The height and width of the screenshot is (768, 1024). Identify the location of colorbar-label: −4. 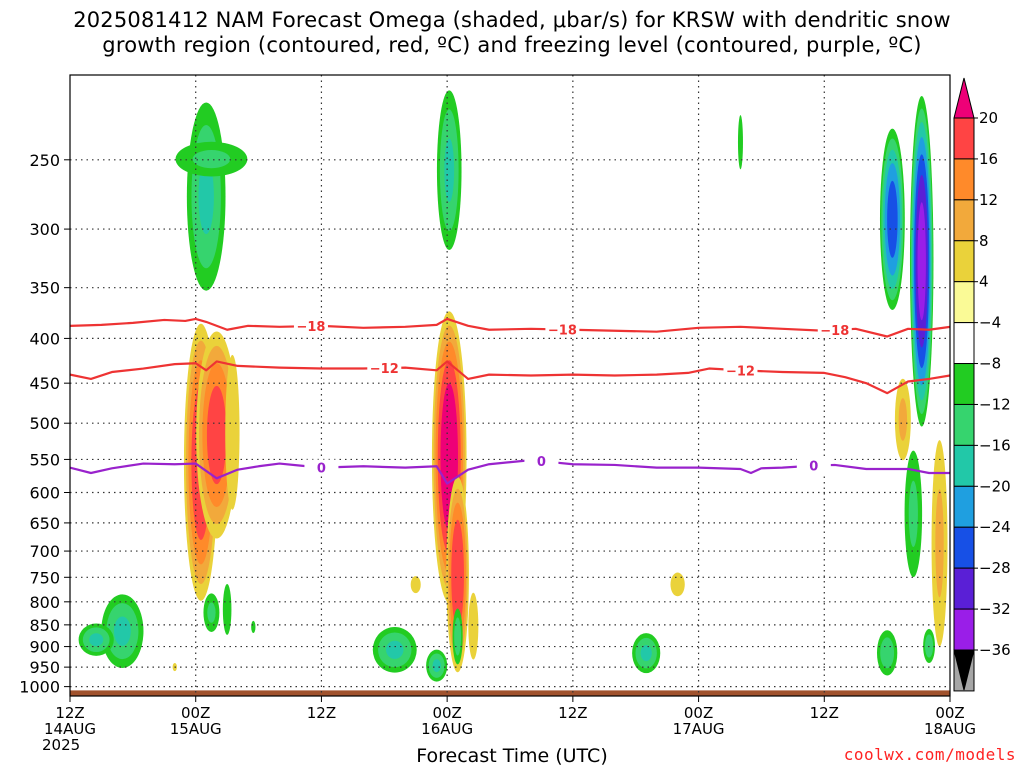
(990, 323).